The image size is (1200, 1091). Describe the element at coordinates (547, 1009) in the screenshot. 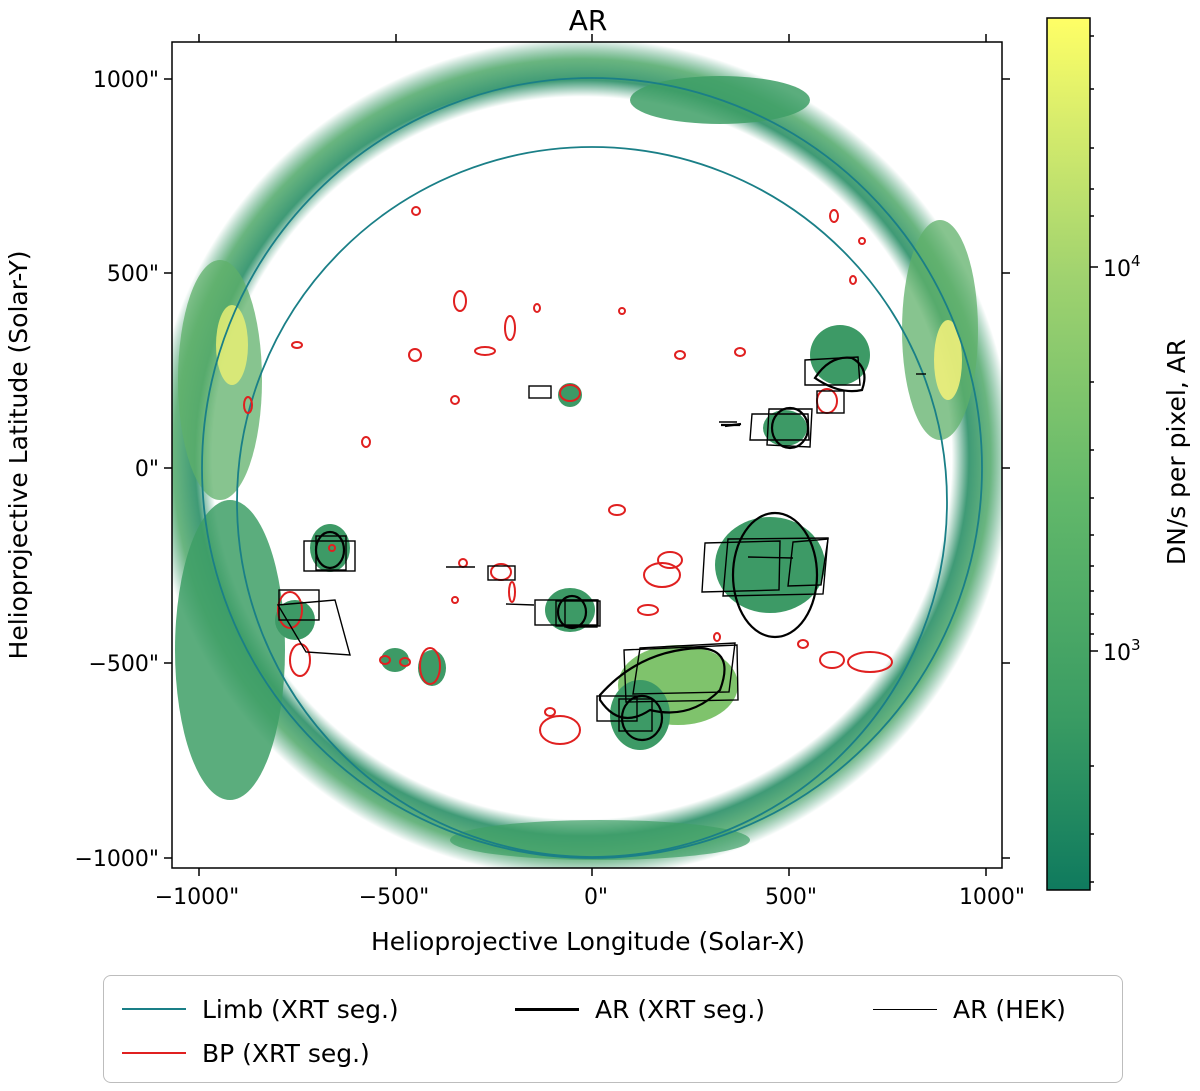

I see `legend-line-ar-xrt` at that location.